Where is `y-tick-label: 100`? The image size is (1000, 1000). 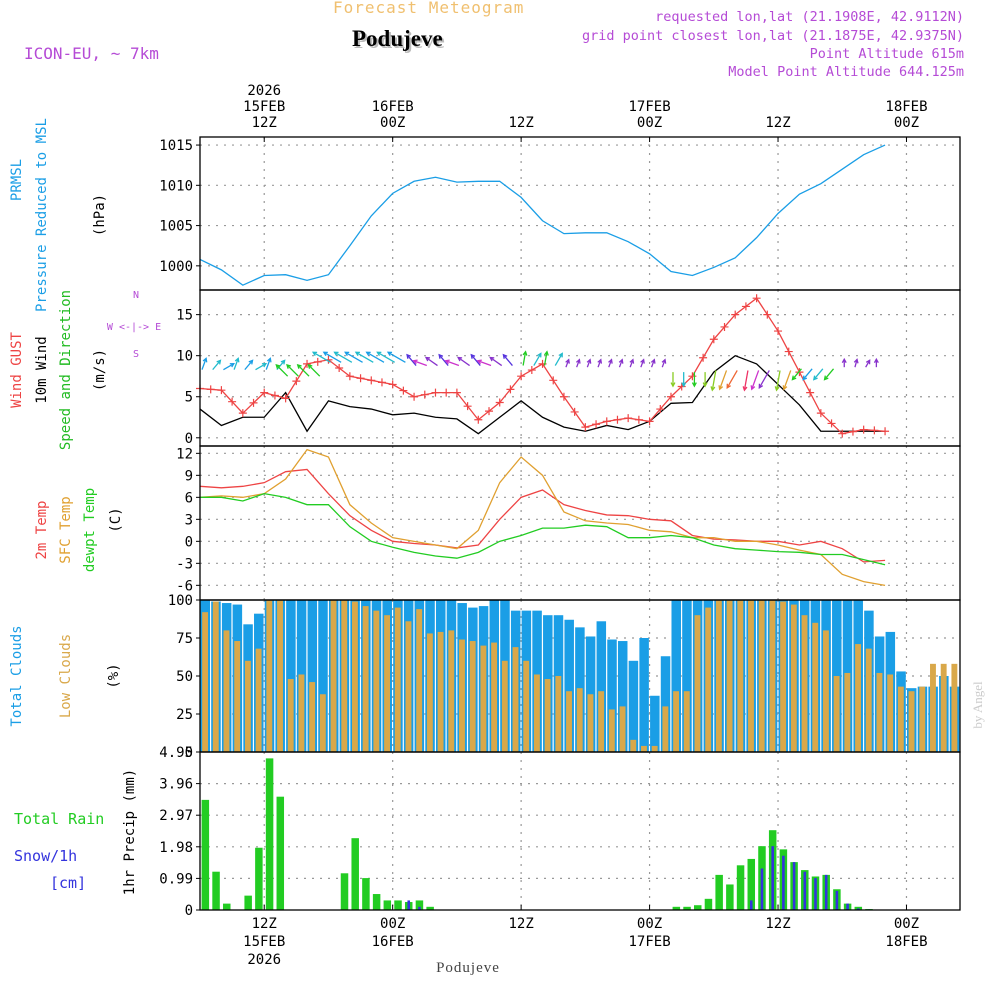
y-tick-label: 100 is located at coordinates (180, 601).